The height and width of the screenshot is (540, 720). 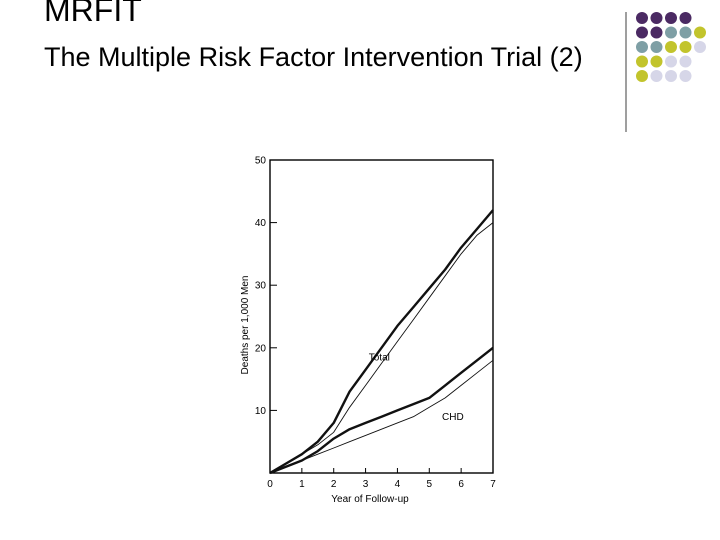 I want to click on x-axis-label: Year of Follow-up, so click(x=370, y=499).